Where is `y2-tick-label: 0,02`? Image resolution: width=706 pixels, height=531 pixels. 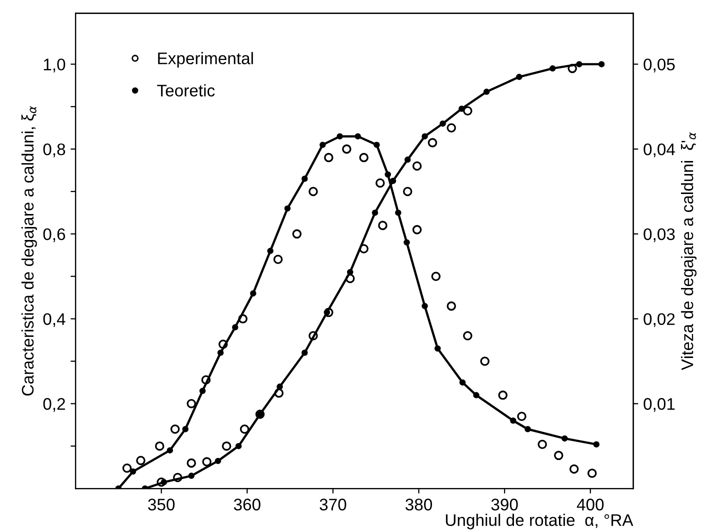 y2-tick-label: 0,02 is located at coordinates (659, 320).